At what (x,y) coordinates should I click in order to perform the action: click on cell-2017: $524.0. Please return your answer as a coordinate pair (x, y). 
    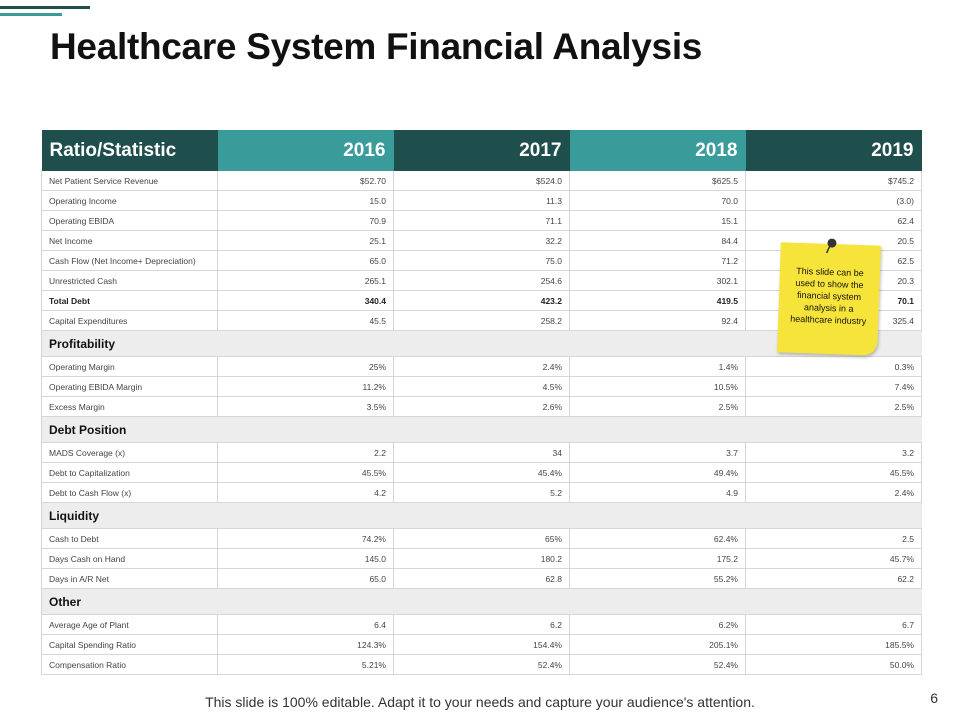
    Looking at the image, I should click on (481, 181).